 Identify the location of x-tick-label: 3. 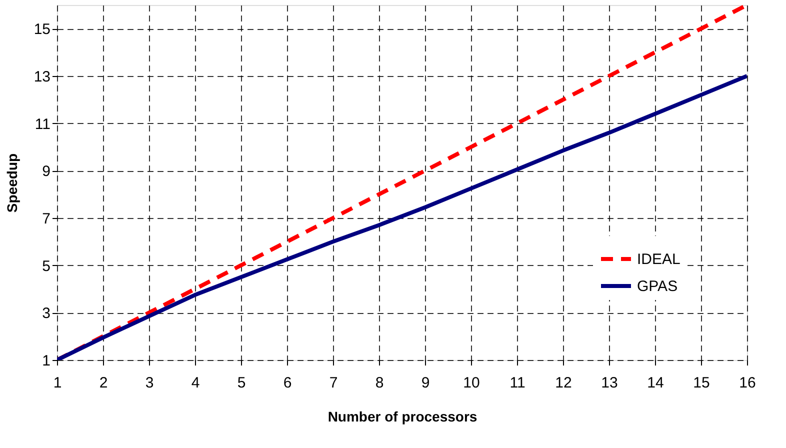
(149, 383).